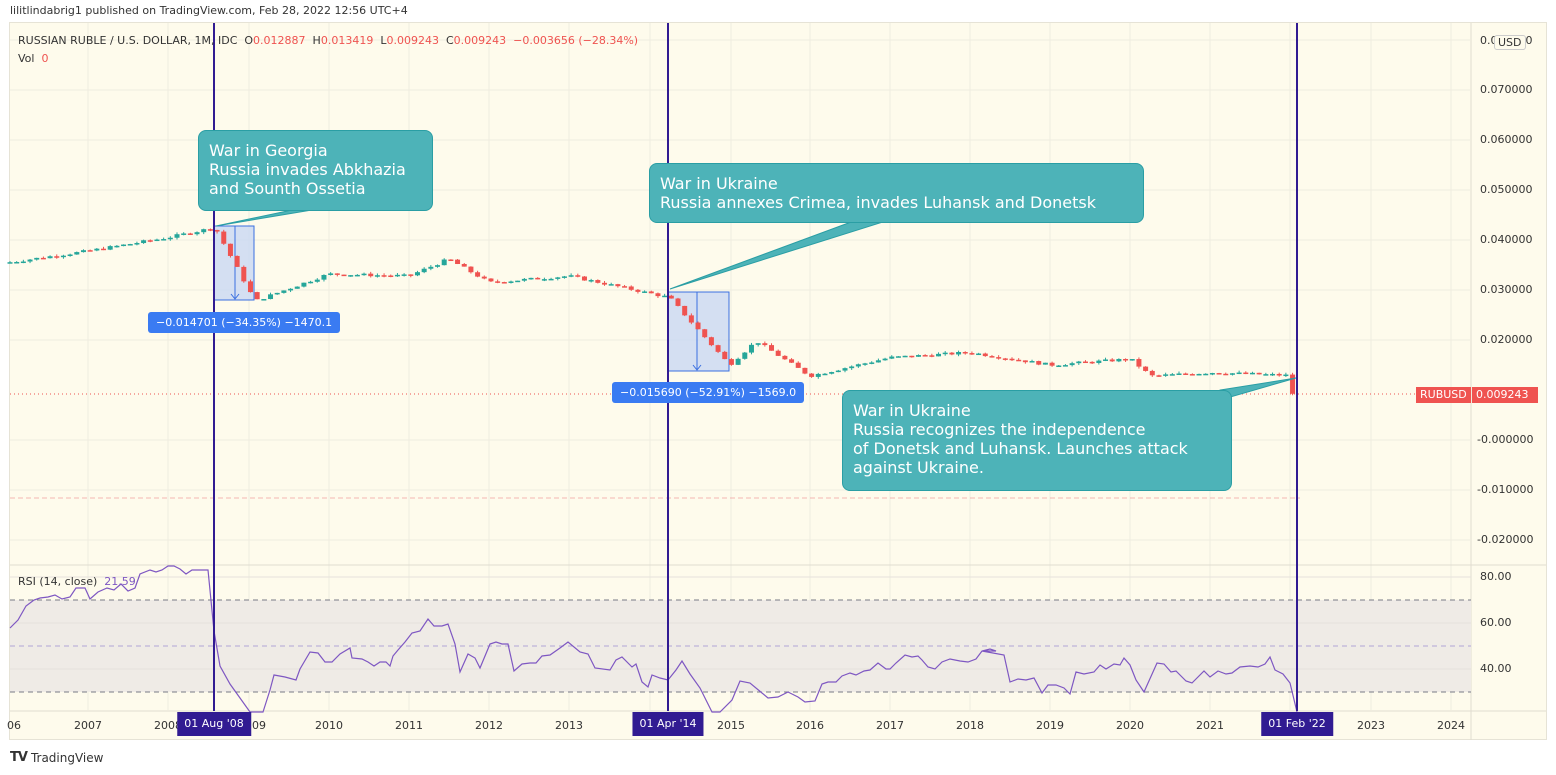  I want to click on vol-value: 0, so click(45, 58).